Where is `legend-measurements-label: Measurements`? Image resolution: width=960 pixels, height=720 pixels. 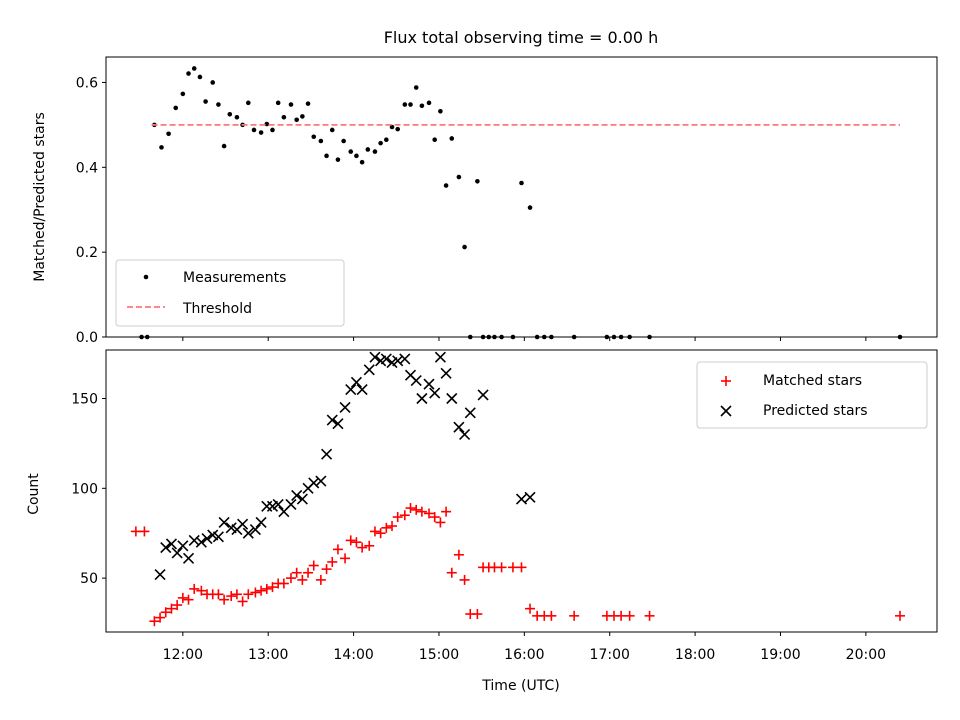 legend-measurements-label: Measurements is located at coordinates (234, 278).